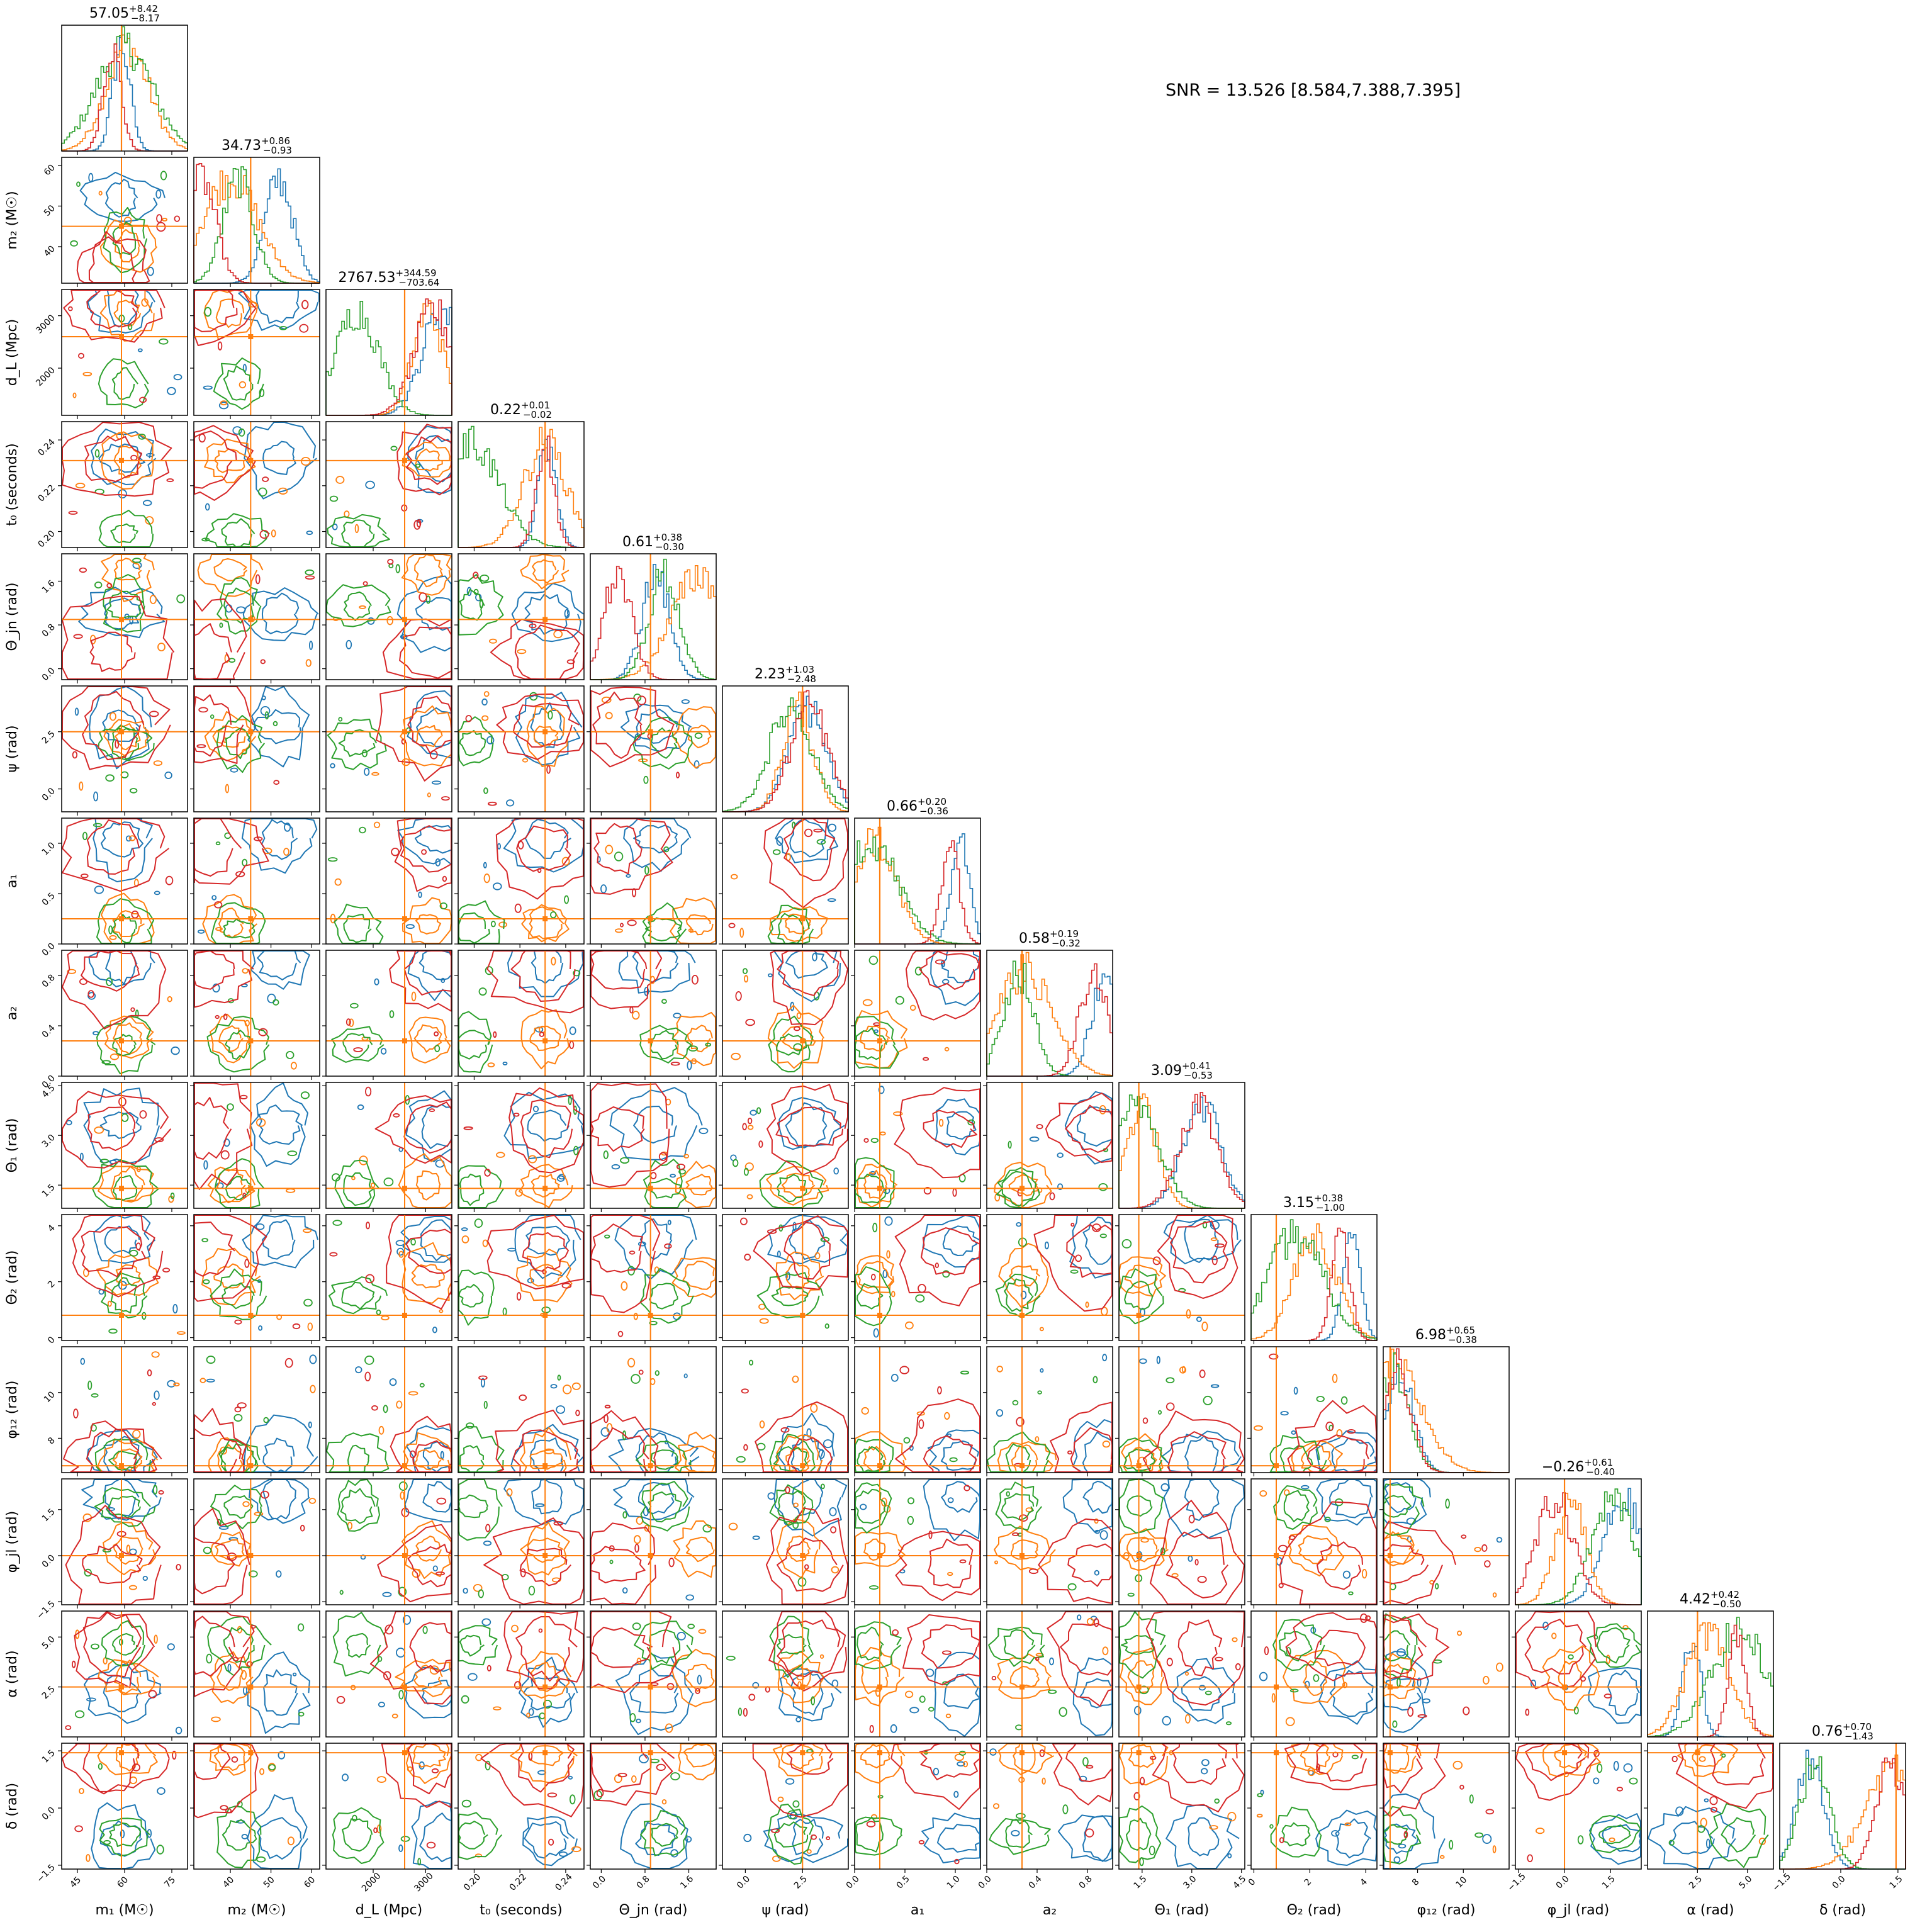  I want to click on xtick-label-3-0: 0.20, so click(472, 1882).